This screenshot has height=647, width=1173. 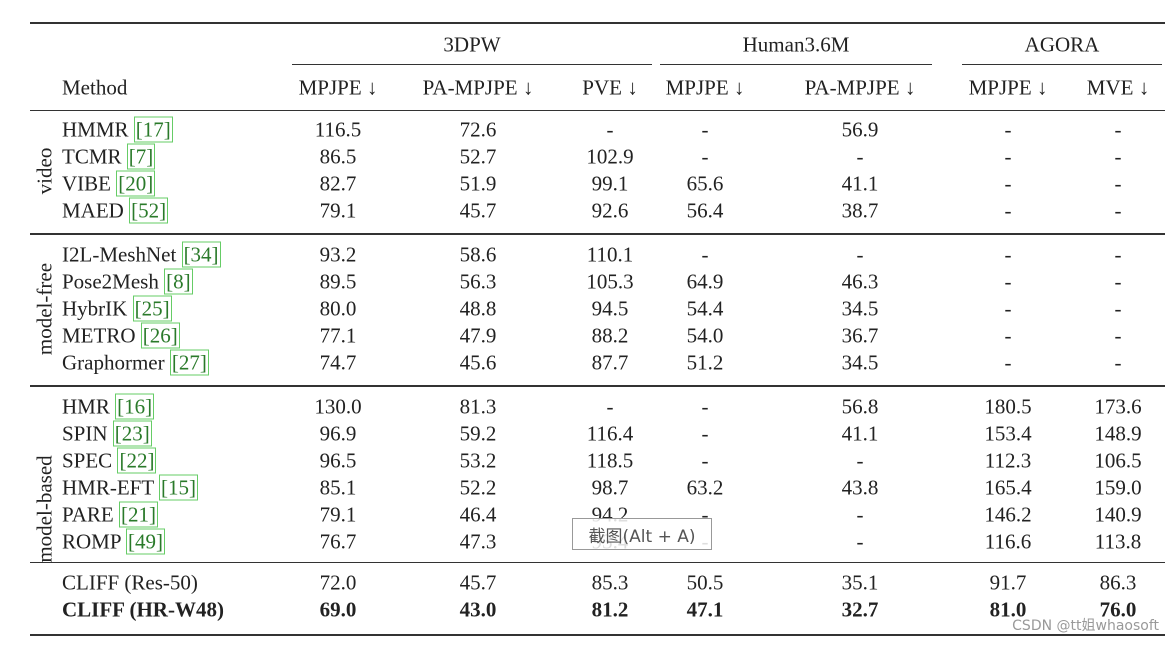 I want to click on value-cell: 159.0, so click(x=1118, y=487).